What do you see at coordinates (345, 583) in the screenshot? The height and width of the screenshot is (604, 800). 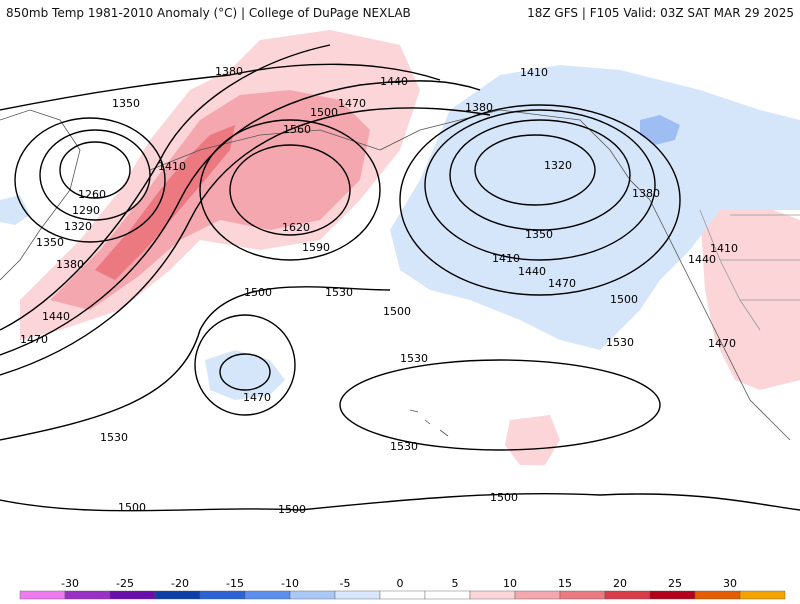 I see `legend-tick-label: -5` at bounding box center [345, 583].